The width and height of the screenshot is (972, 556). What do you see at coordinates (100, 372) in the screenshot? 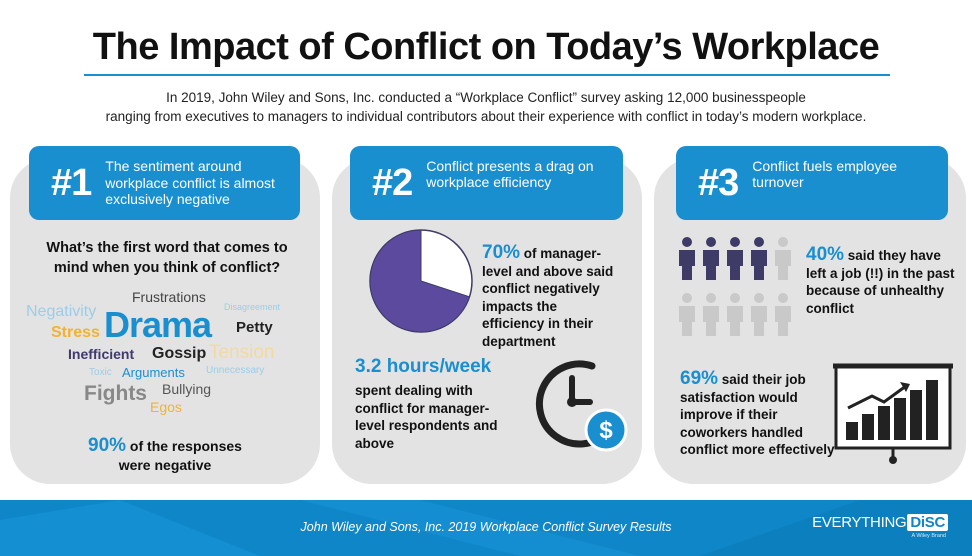
I see `word-toxic: Toxic` at bounding box center [100, 372].